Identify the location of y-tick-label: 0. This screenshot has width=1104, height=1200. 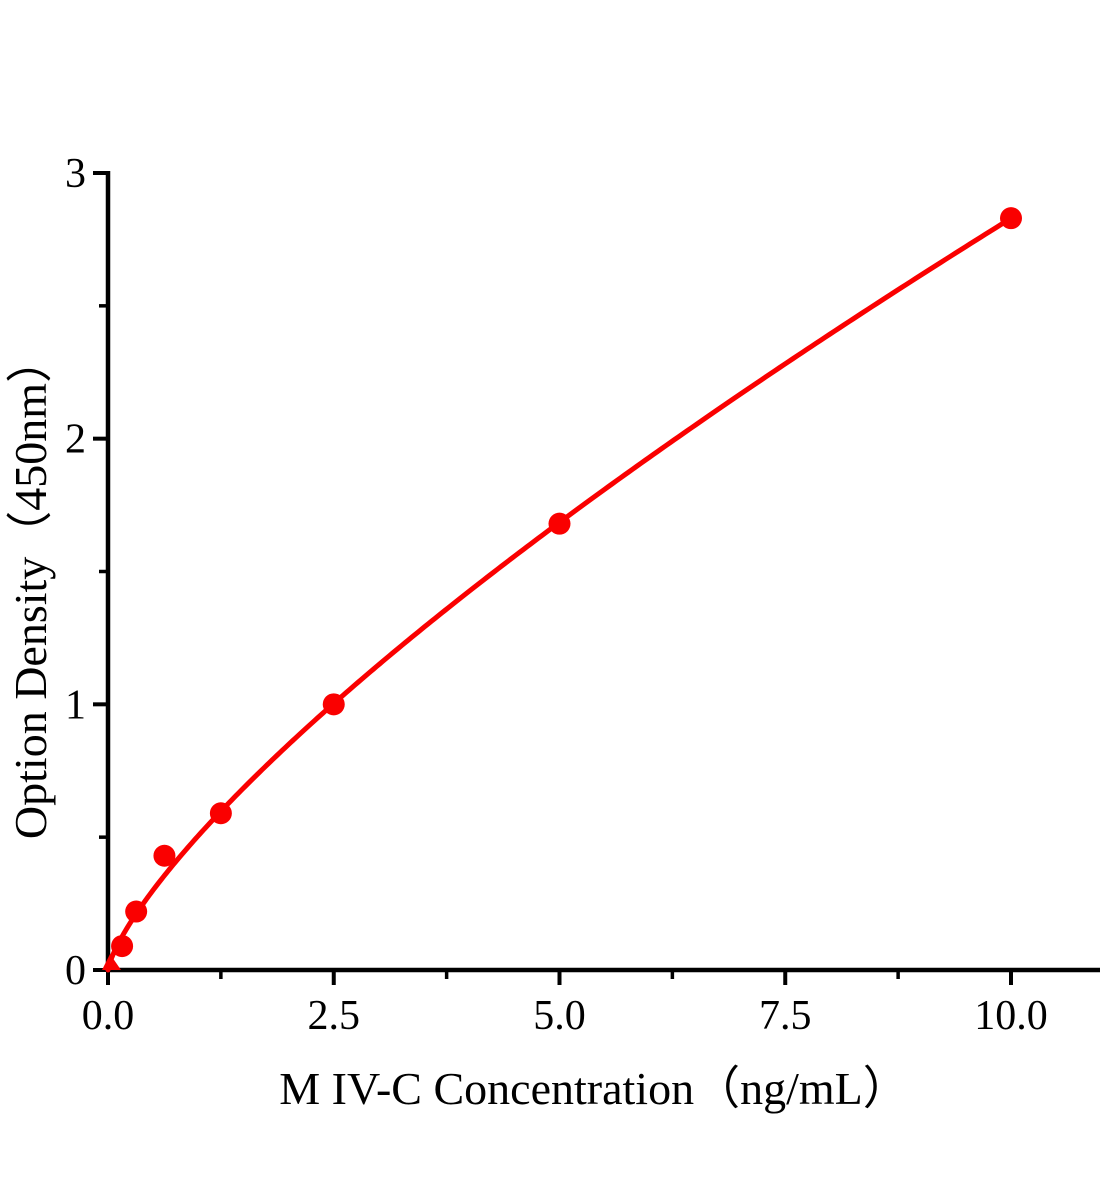
(75, 971).